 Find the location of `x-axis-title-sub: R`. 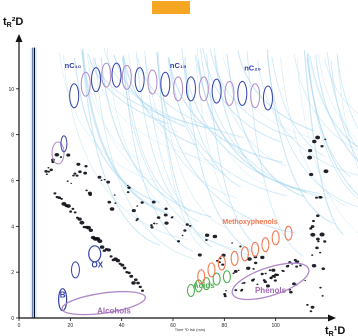

x-axis-title-sub: R is located at coordinates (331, 333).